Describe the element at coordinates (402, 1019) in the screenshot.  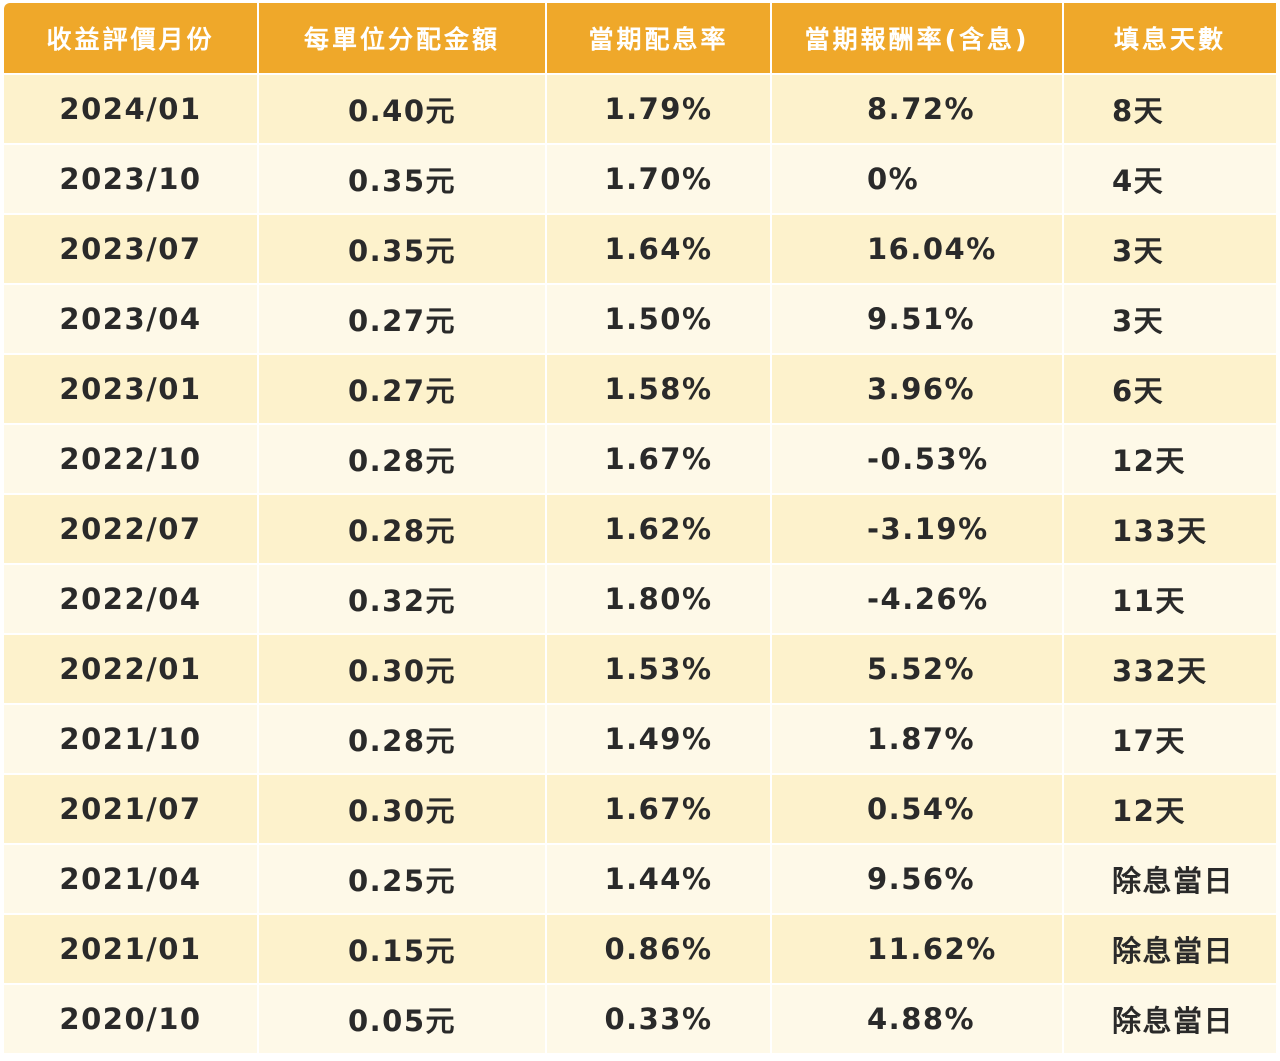
I see `table-cell: 0.05元` at that location.